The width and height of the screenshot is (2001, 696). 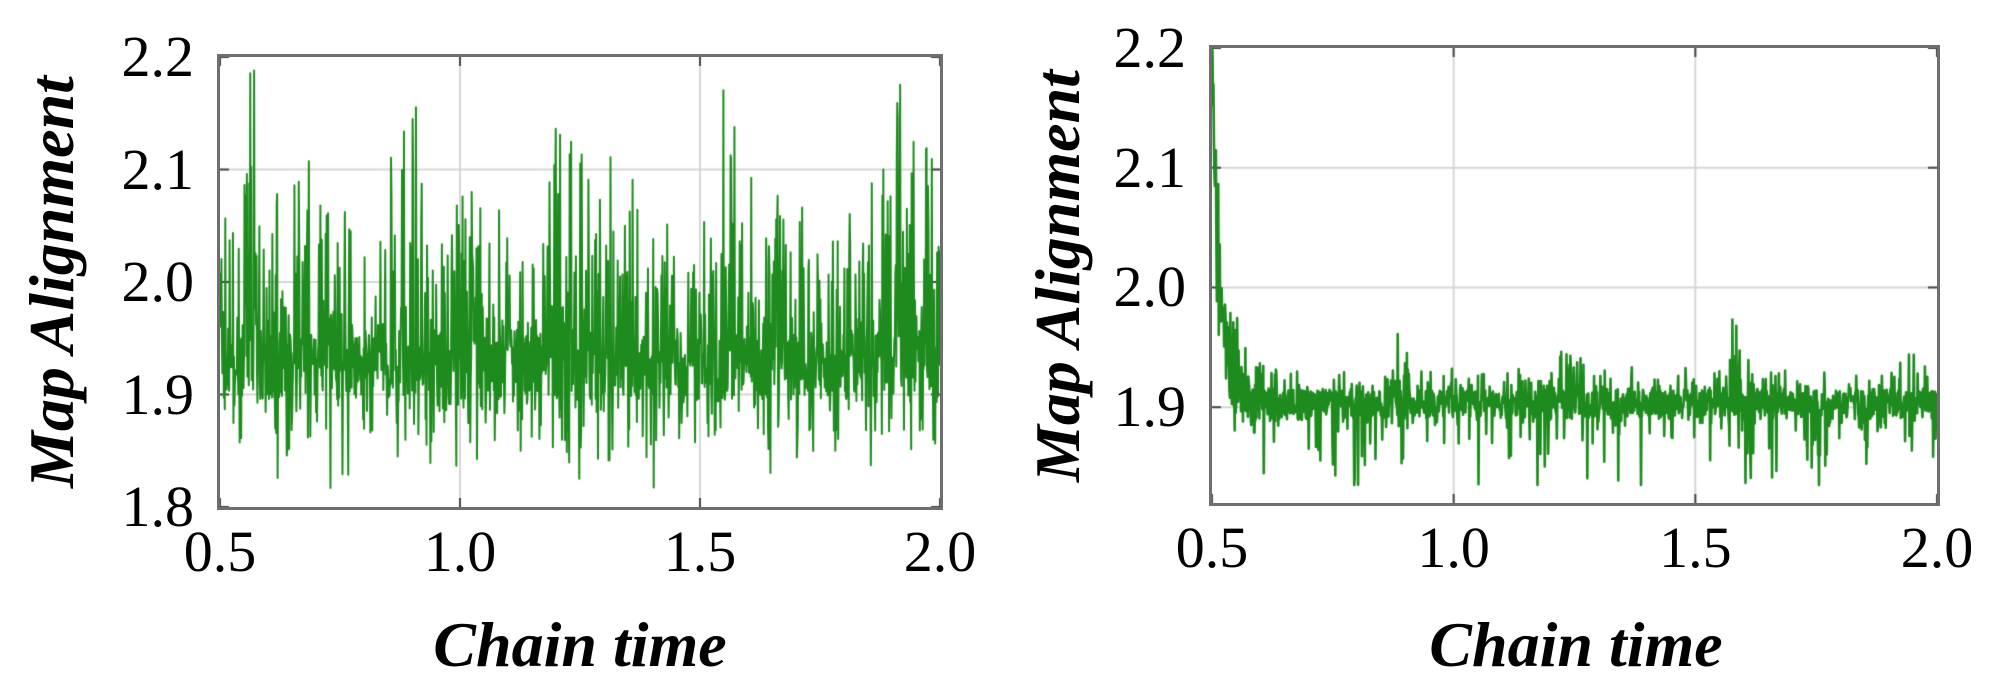 I want to click on y-tick-label: 1.8, so click(x=158, y=506).